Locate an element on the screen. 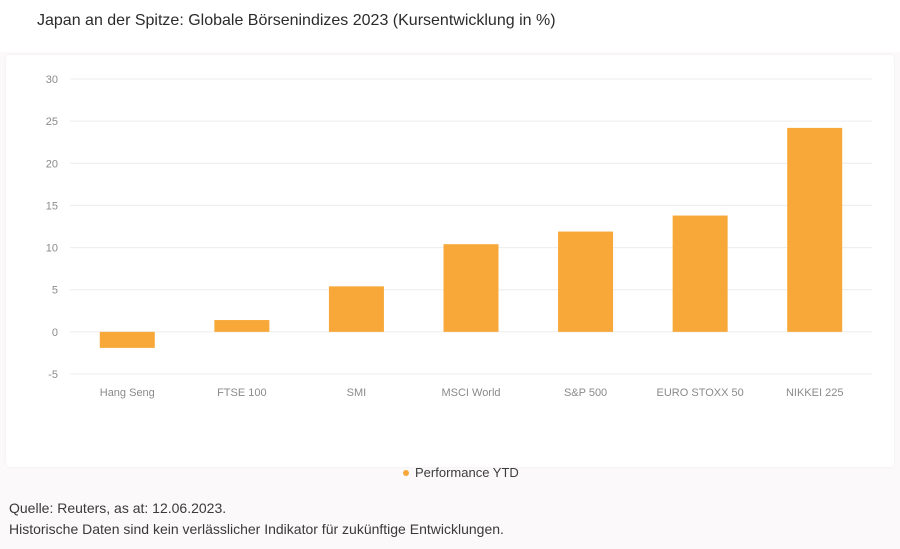 The width and height of the screenshot is (900, 549). x-tick-label: SMI is located at coordinates (357, 393).